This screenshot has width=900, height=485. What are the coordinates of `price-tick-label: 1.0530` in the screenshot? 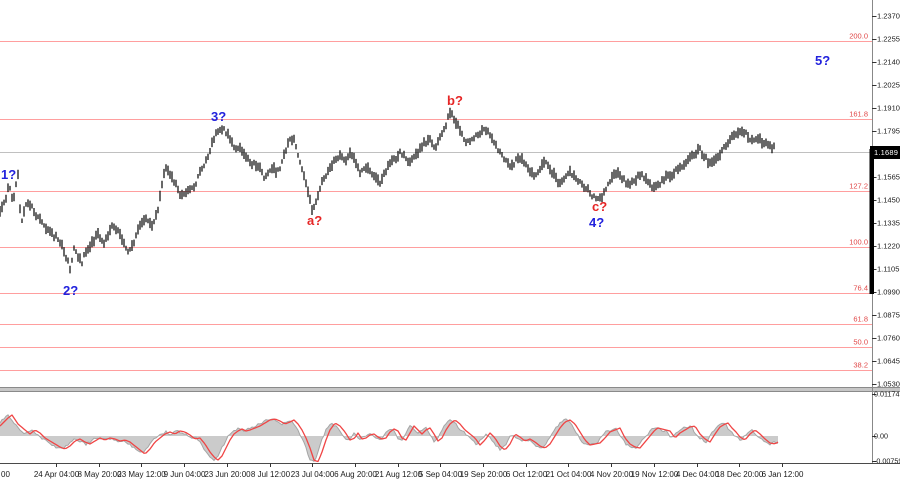 It's located at (888, 384).